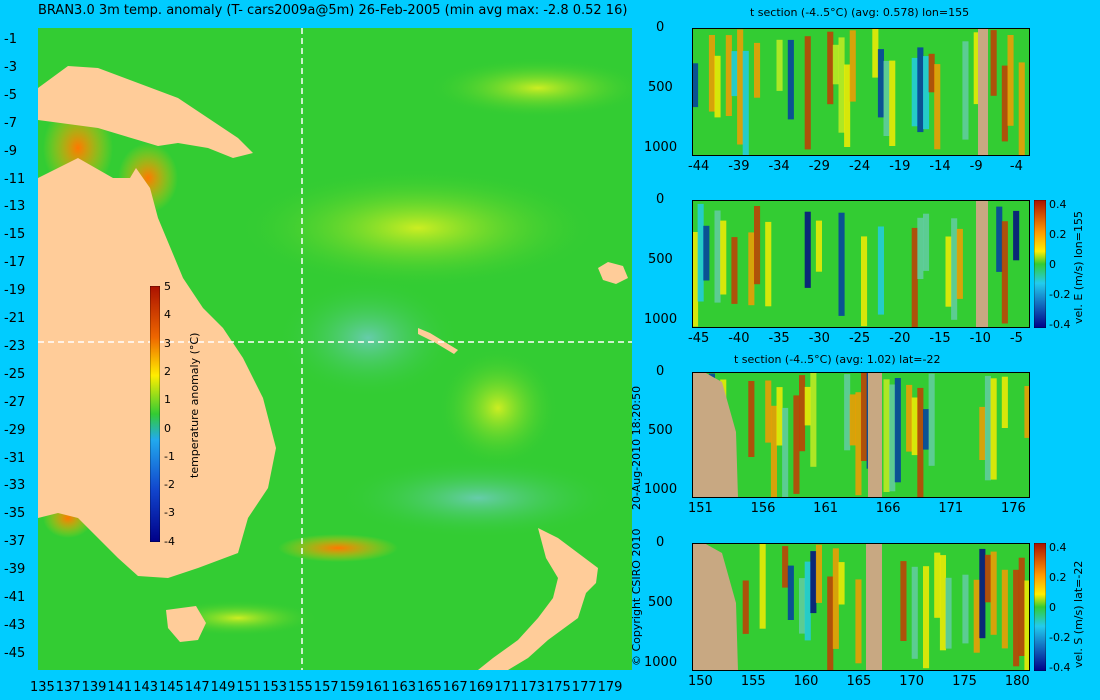 The width and height of the screenshot is (1100, 700). What do you see at coordinates (819, 338) in the screenshot?
I see `section-x-tick-label: -30` at bounding box center [819, 338].